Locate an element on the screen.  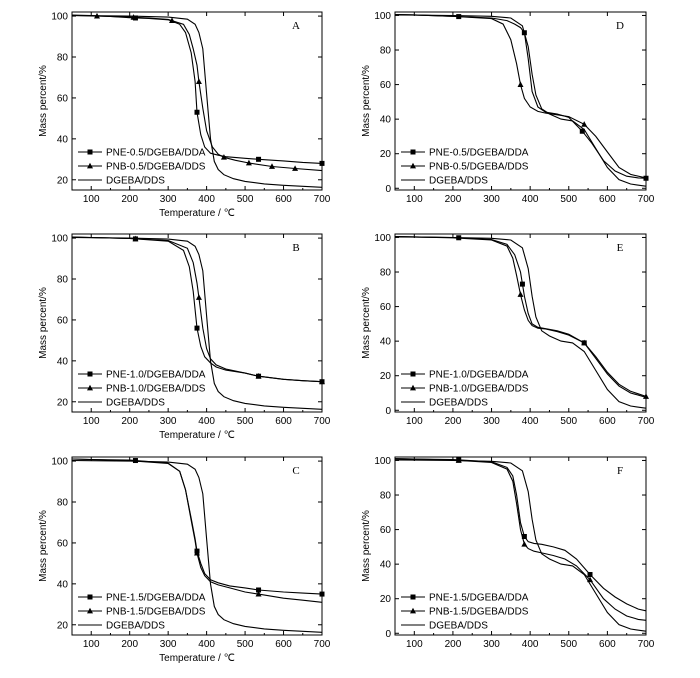
legend-label: PNB-1.5/DGEBA/DDS is located at coordinates (156, 612).